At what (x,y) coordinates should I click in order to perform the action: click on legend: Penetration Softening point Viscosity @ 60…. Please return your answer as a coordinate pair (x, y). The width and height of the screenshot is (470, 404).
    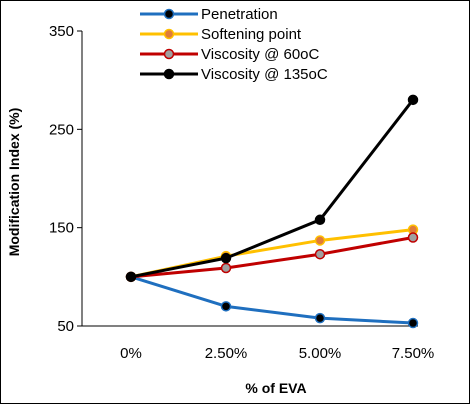
    Looking at the image, I should click on (234, 44).